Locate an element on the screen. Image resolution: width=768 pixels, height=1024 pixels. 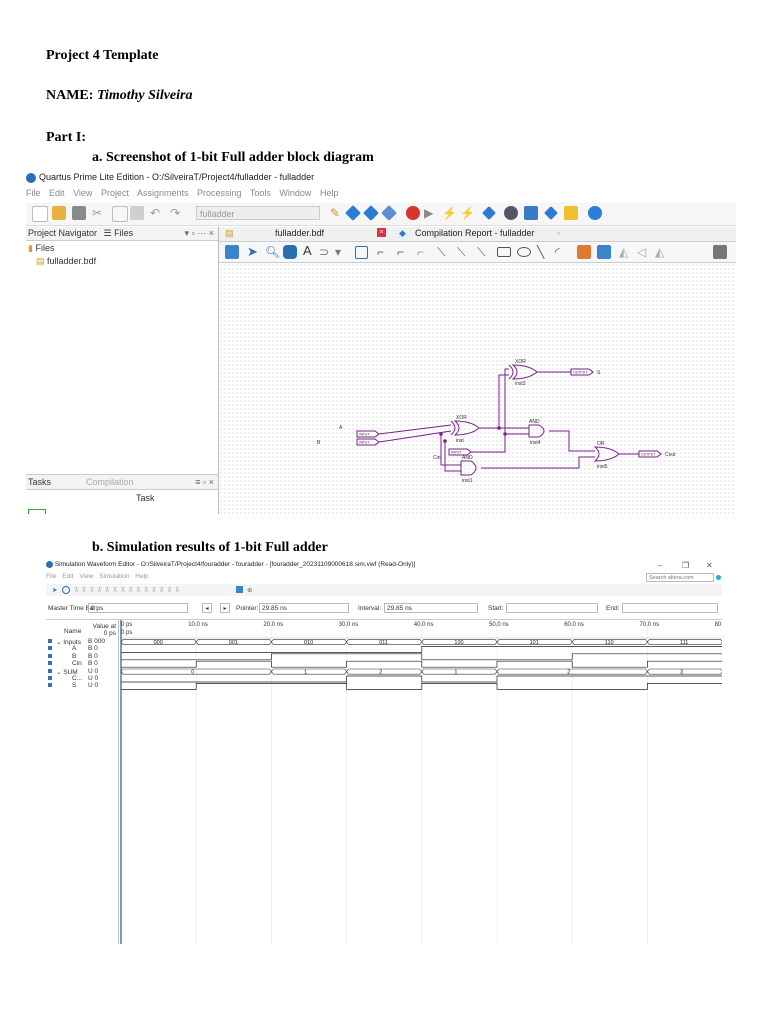
orthogonal-node-icon: ⌐ is located at coordinates (381, 252).